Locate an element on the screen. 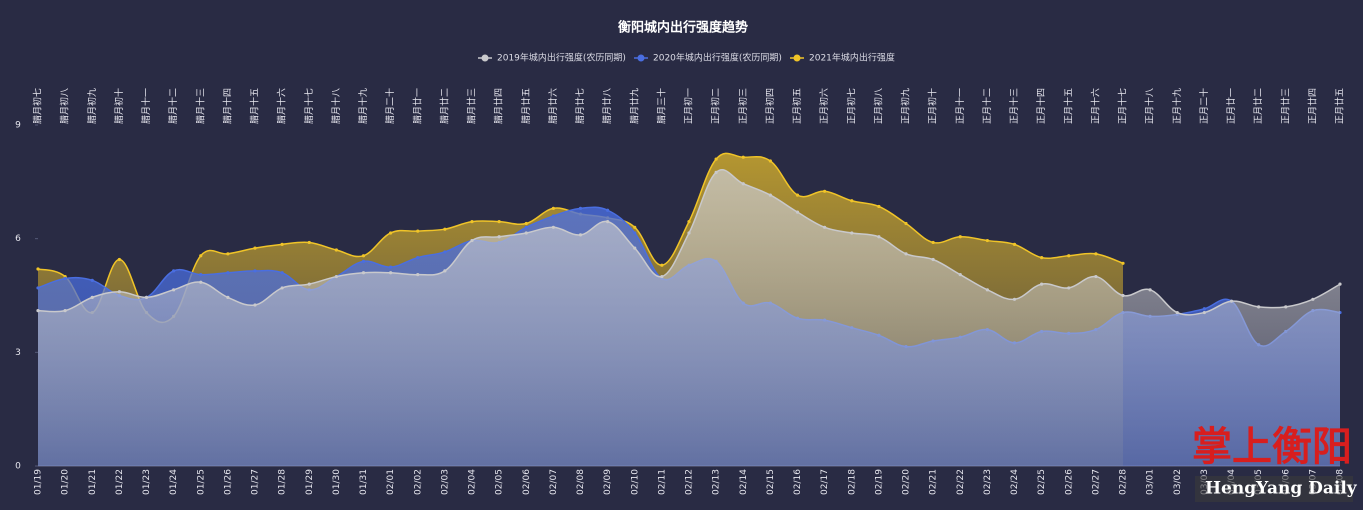 This screenshot has height=510, width=1363. top-tick-label: 腊月廿二 is located at coordinates (444, 106).